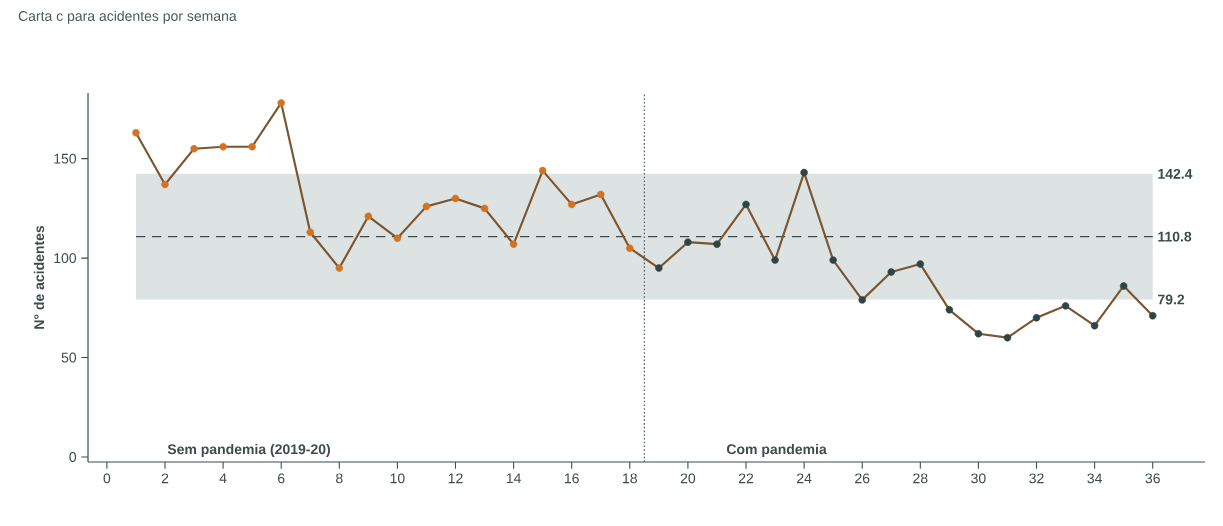 This screenshot has width=1223, height=526. What do you see at coordinates (39, 277) in the screenshot?
I see `y-axis-title: N° de acidentes` at bounding box center [39, 277].